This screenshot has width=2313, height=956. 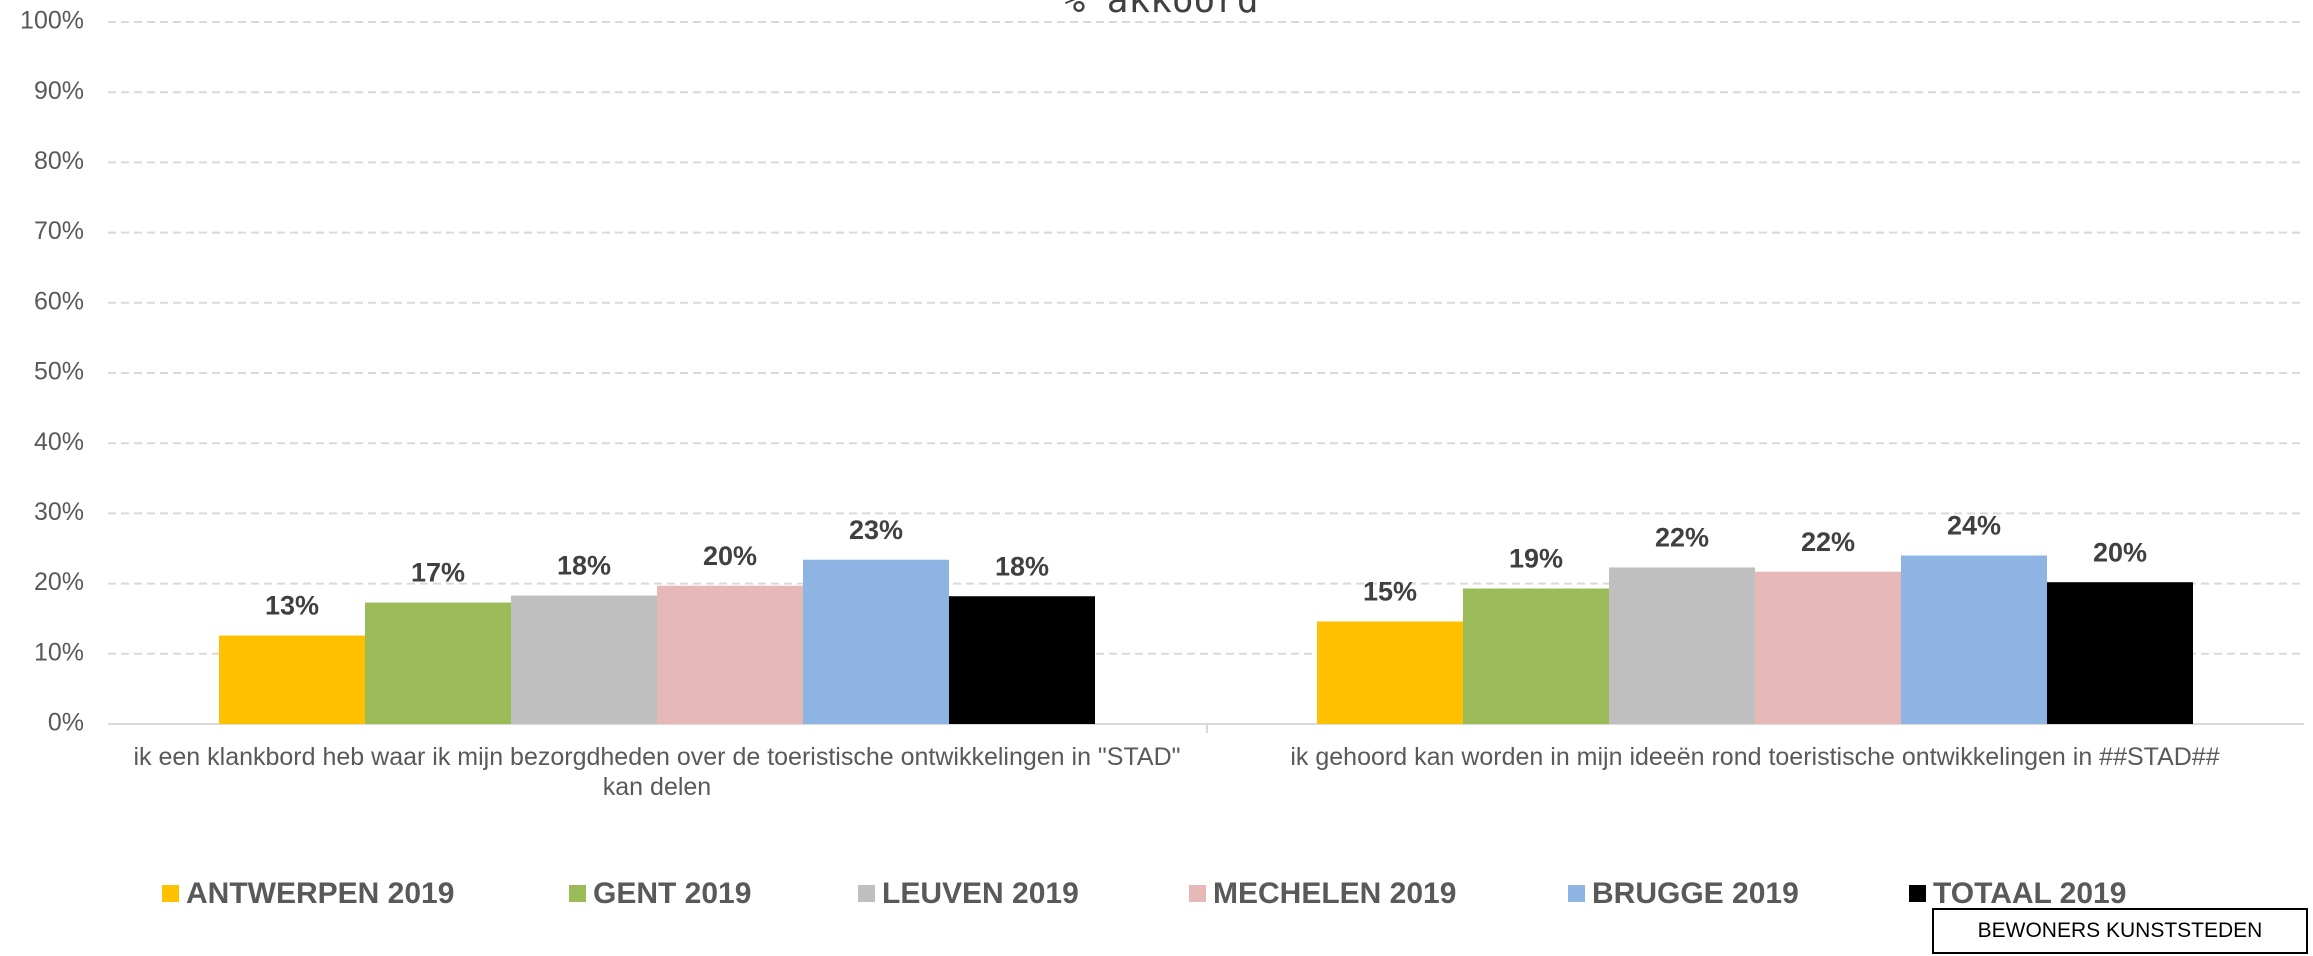 I want to click on legend-label: BRUGGE 2019, so click(x=1695, y=893).